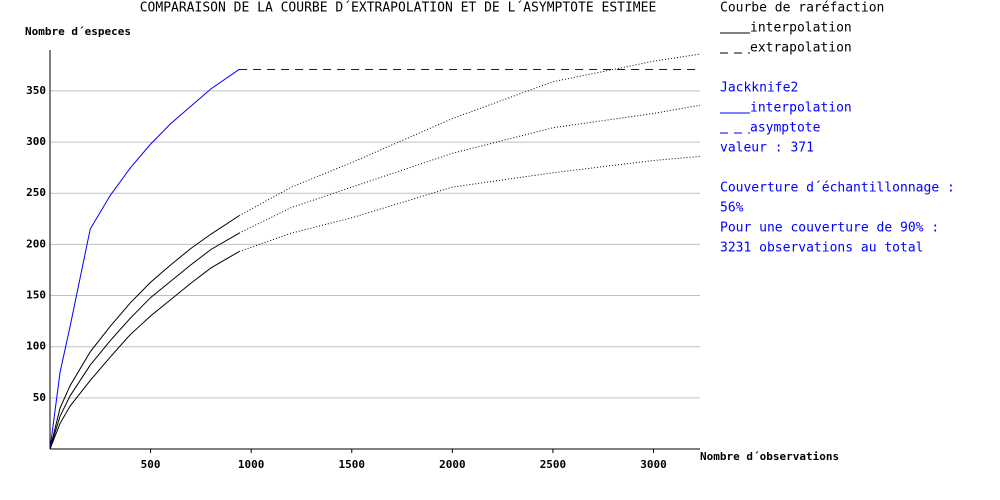 This screenshot has width=1000, height=500. Describe the element at coordinates (767, 148) in the screenshot. I see `legend-note: valeur : 371` at that location.